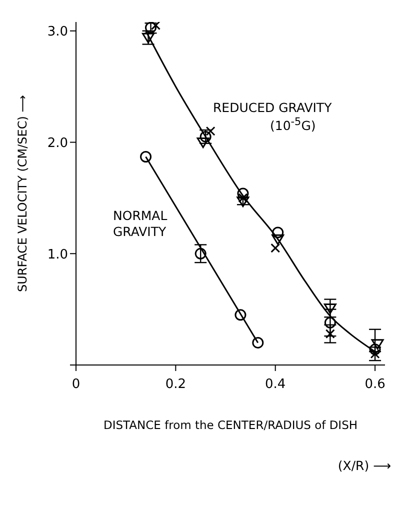 This screenshot has height=513, width=405. Describe the element at coordinates (364, 465) in the screenshot. I see `text: (X/R) ⟶` at that location.